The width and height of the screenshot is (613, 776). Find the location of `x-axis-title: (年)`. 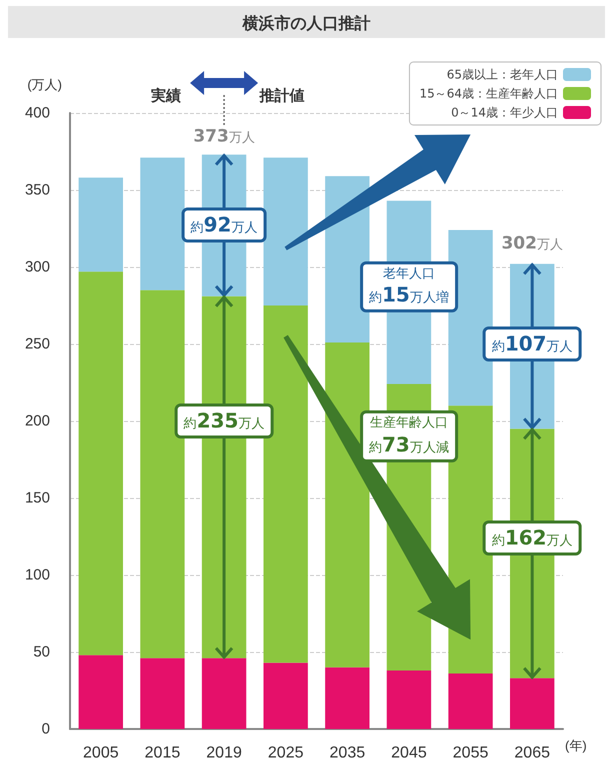

x-axis-title: (年) is located at coordinates (576, 745).